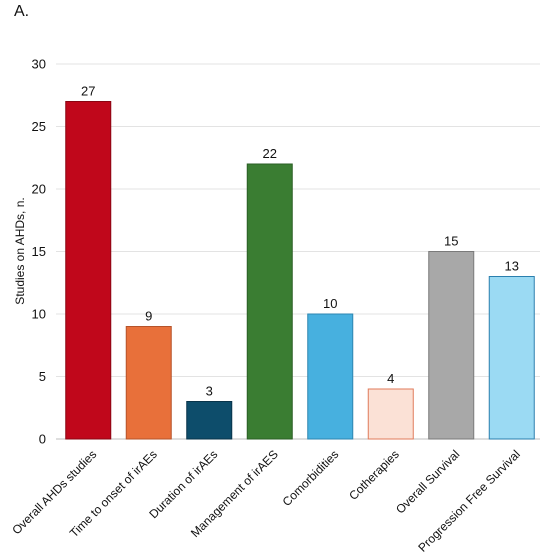 The width and height of the screenshot is (550, 559). Describe the element at coordinates (512, 266) in the screenshot. I see `data-label: 13` at that location.